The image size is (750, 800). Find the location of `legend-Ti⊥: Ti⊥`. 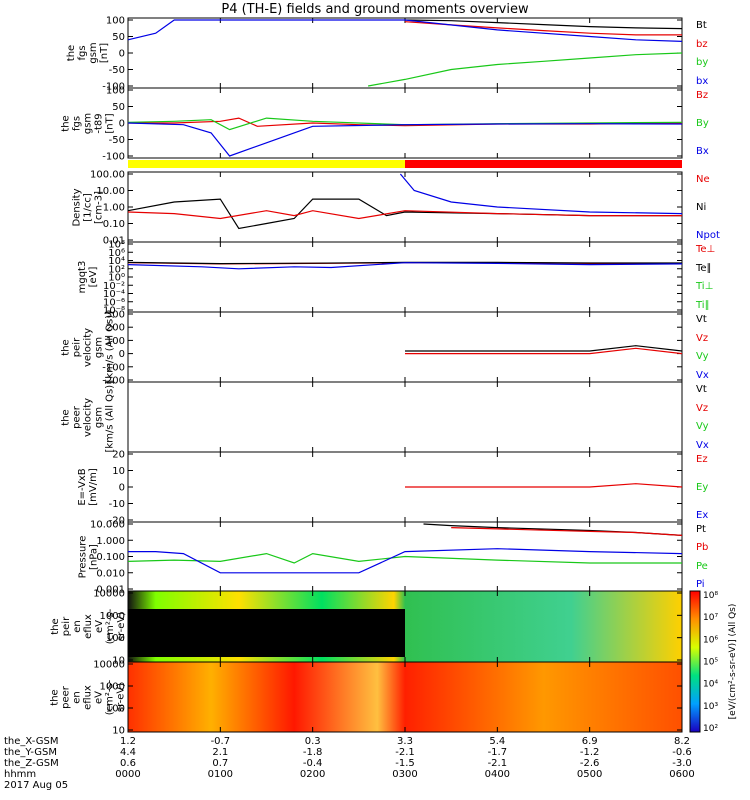

legend-Ti⊥: Ti⊥ is located at coordinates (705, 287).